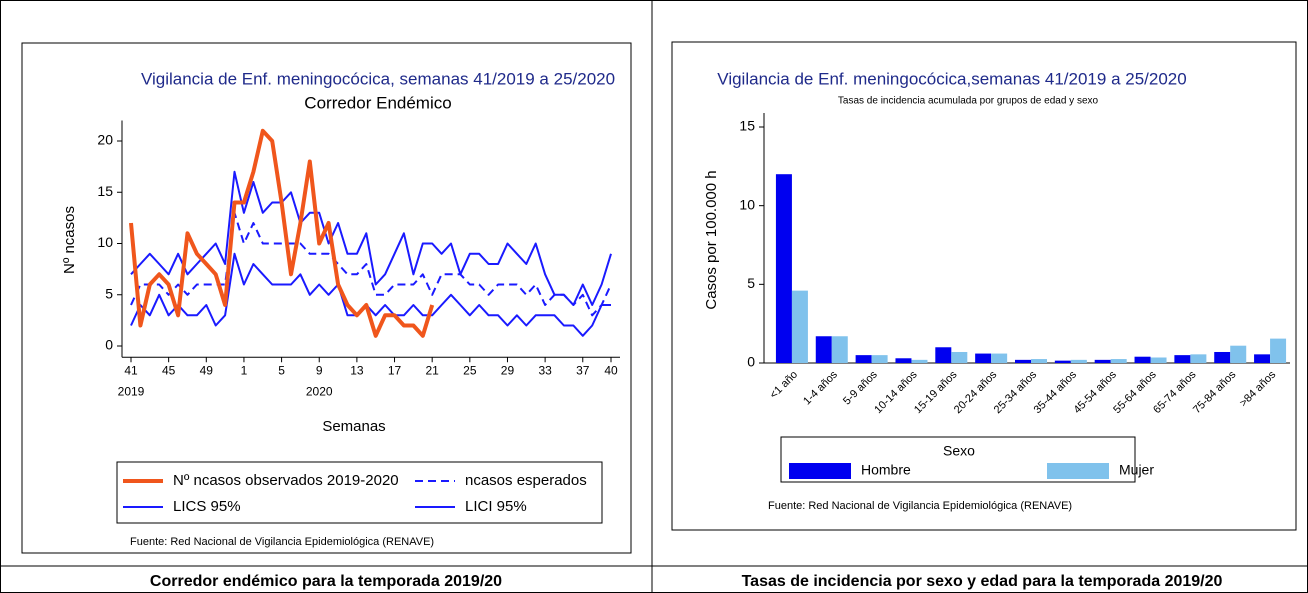 The height and width of the screenshot is (593, 1308). What do you see at coordinates (860, 387) in the screenshot?
I see `x-tick-label: 5-9 años` at bounding box center [860, 387].